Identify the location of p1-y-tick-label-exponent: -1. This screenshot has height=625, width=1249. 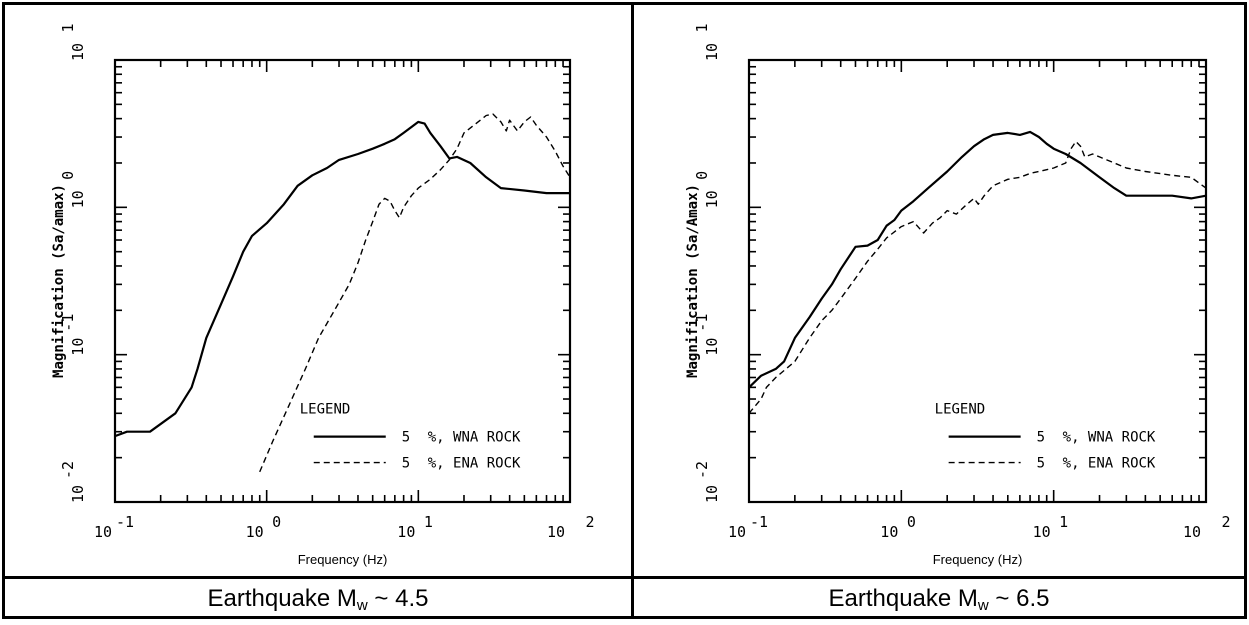
(702, 323).